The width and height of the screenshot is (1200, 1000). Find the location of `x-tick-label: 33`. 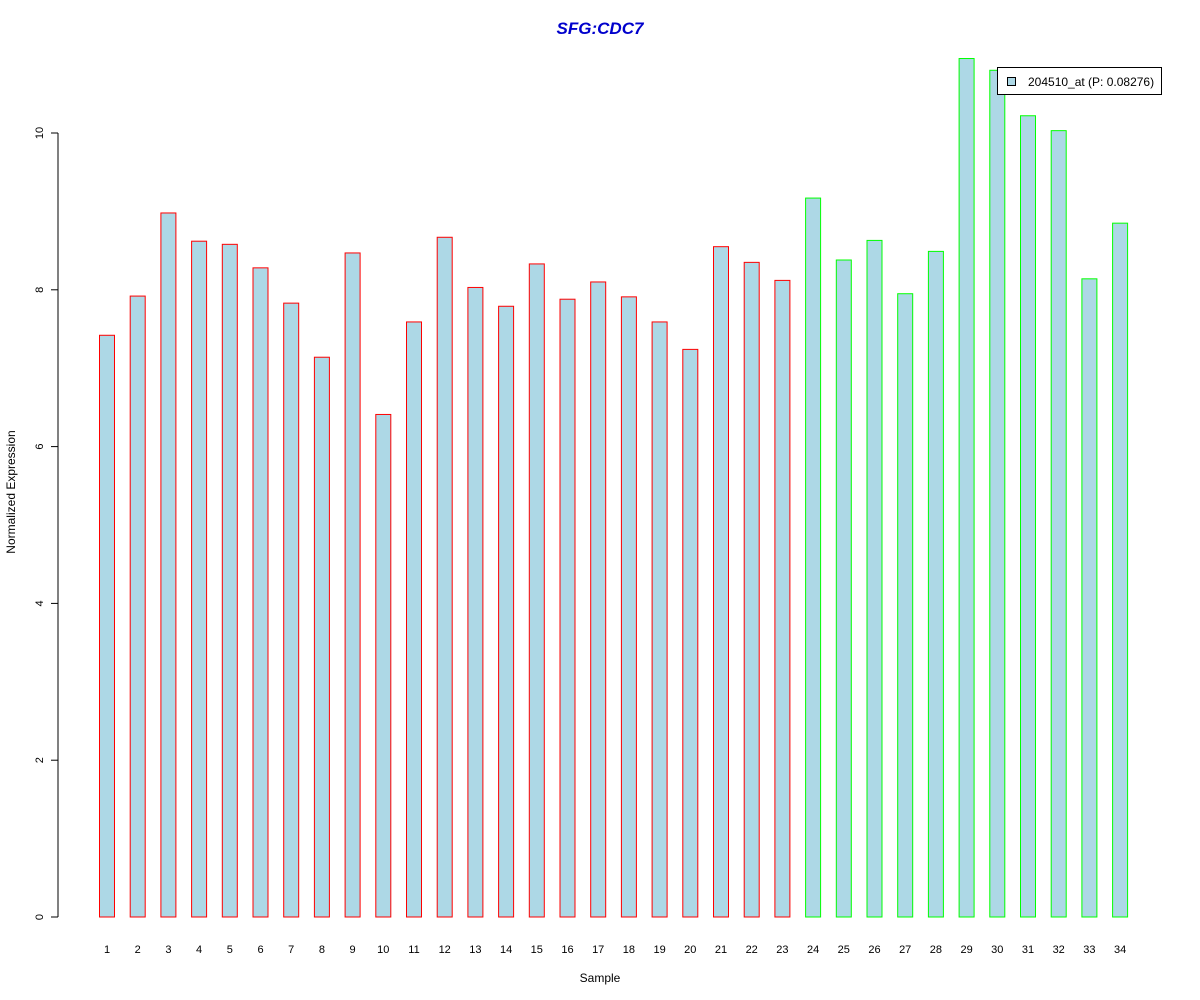

x-tick-label: 33 is located at coordinates (1089, 950).